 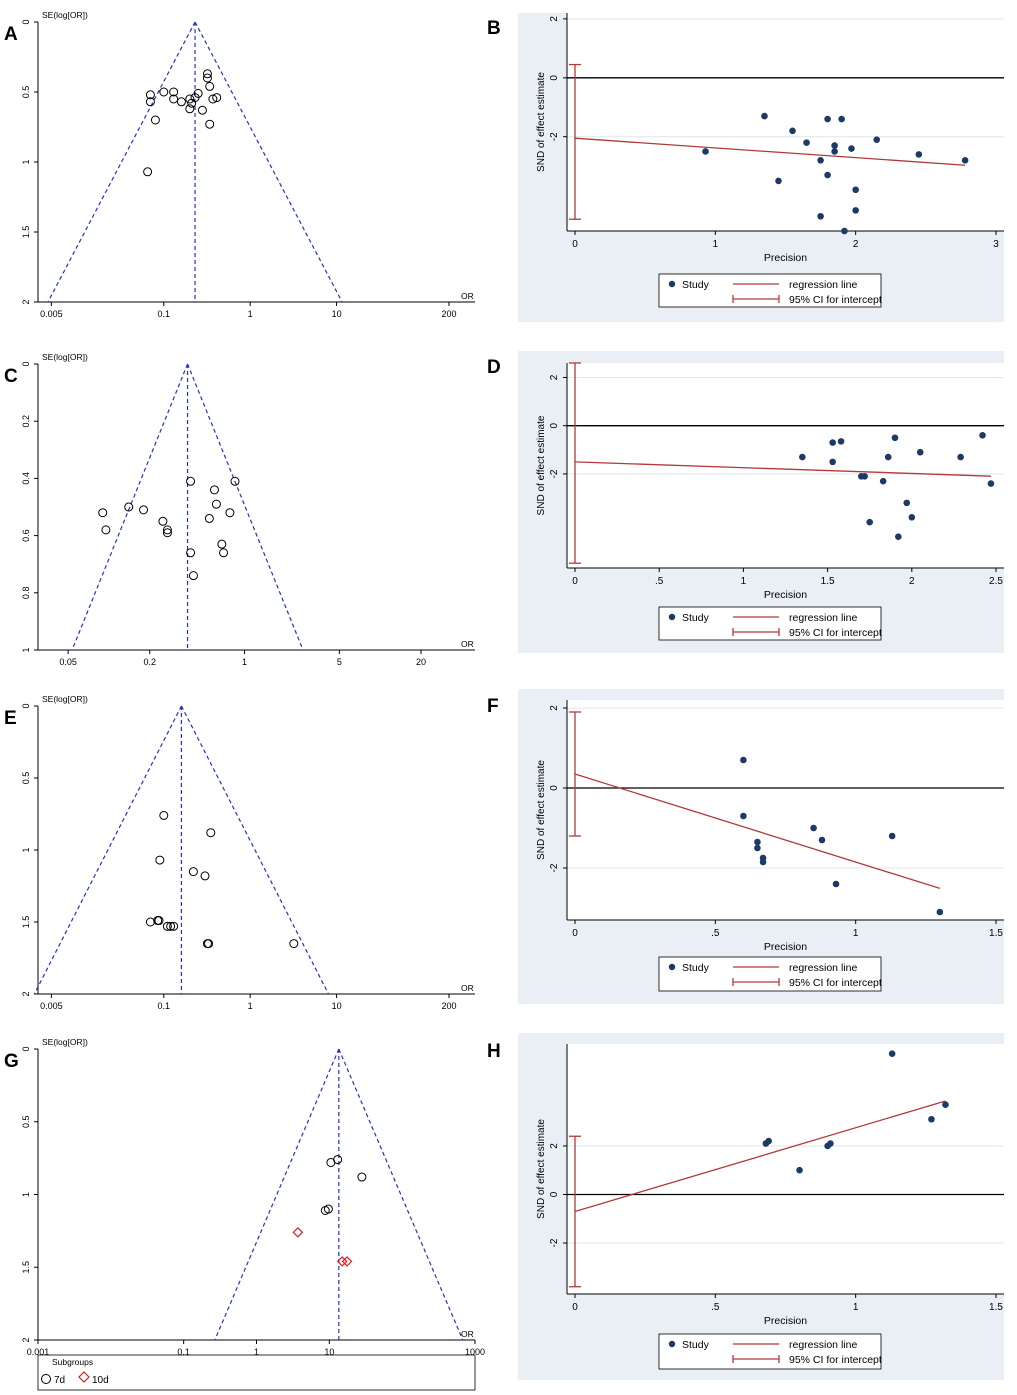 I want to click on x-tick-label: 0.1, so click(x=164, y=1006).